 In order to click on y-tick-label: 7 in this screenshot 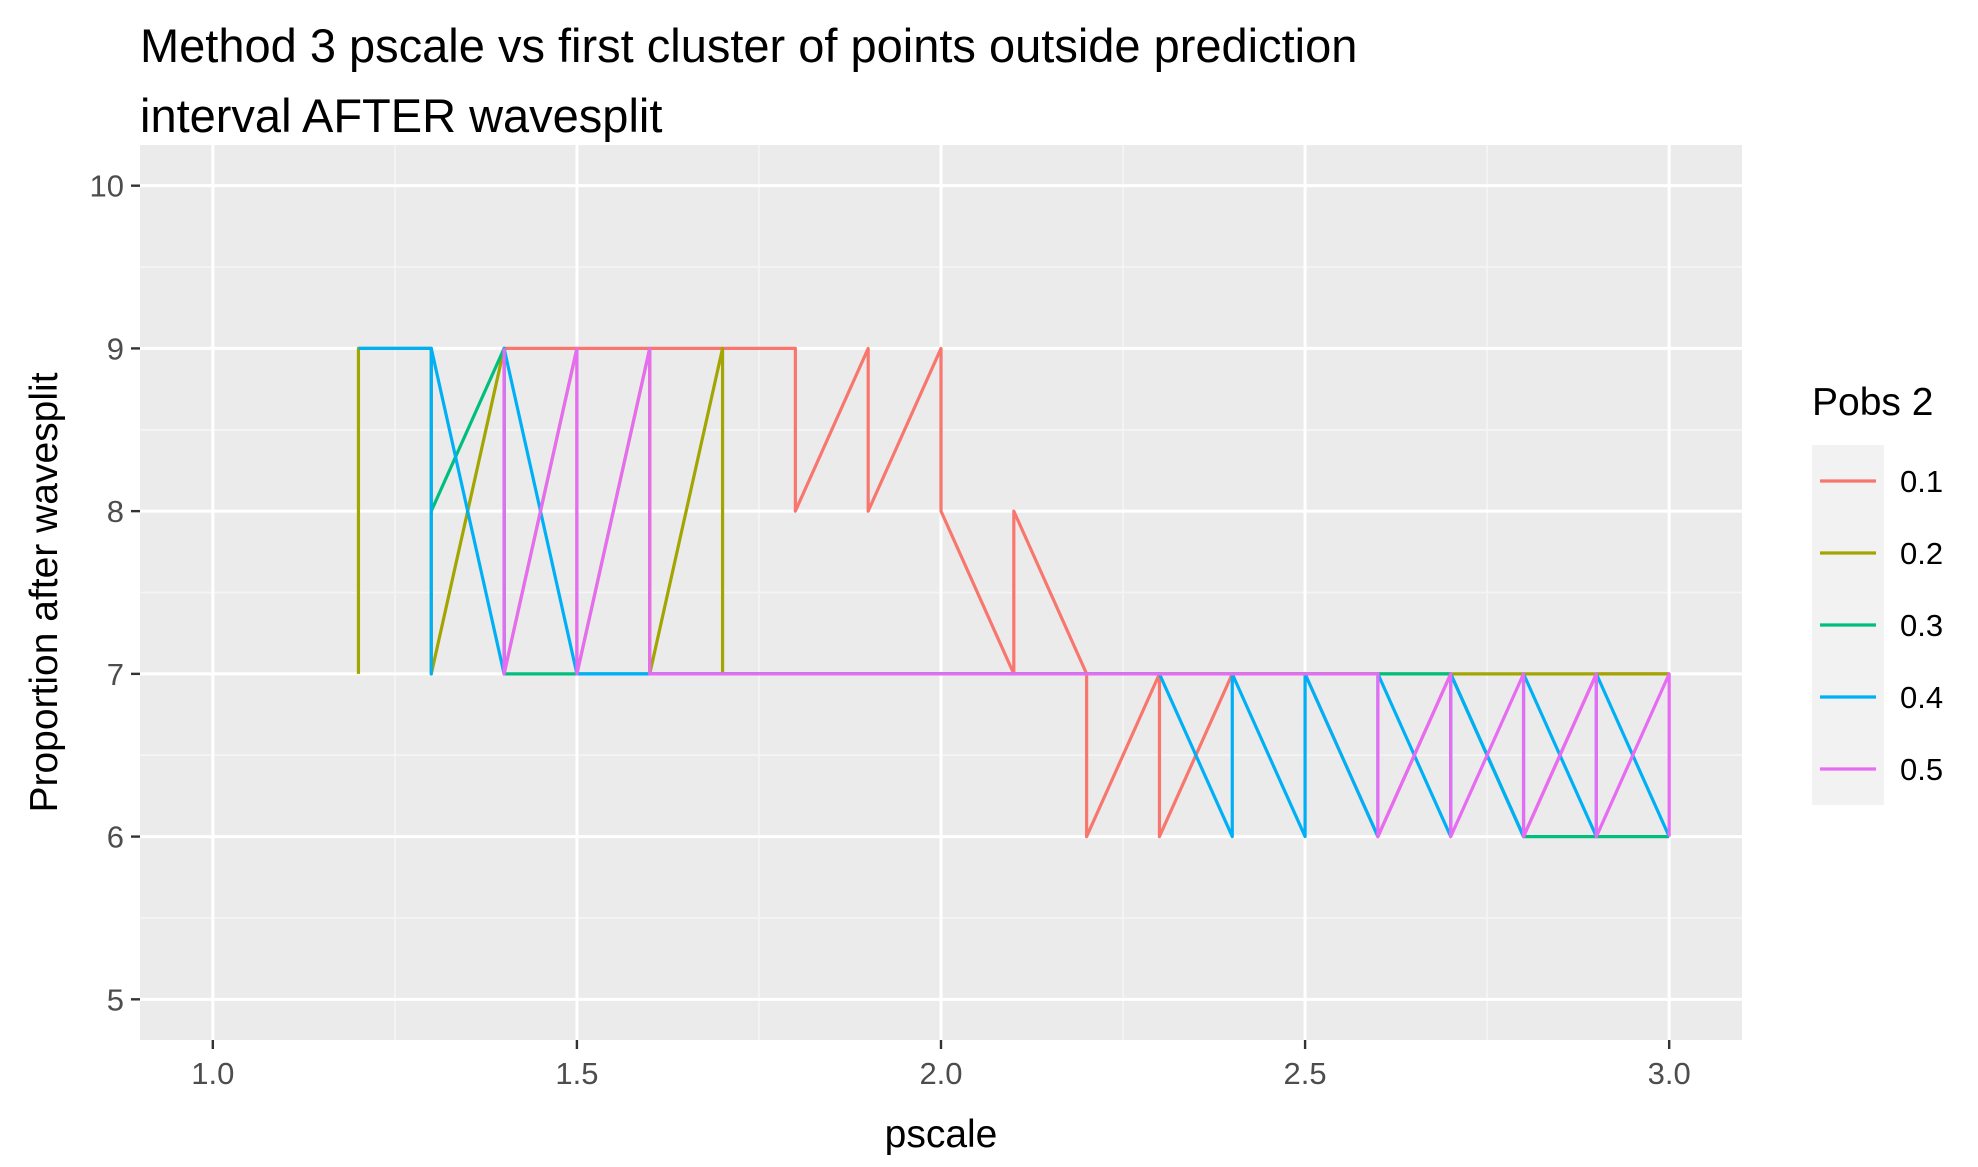, I will do `click(115, 674)`.